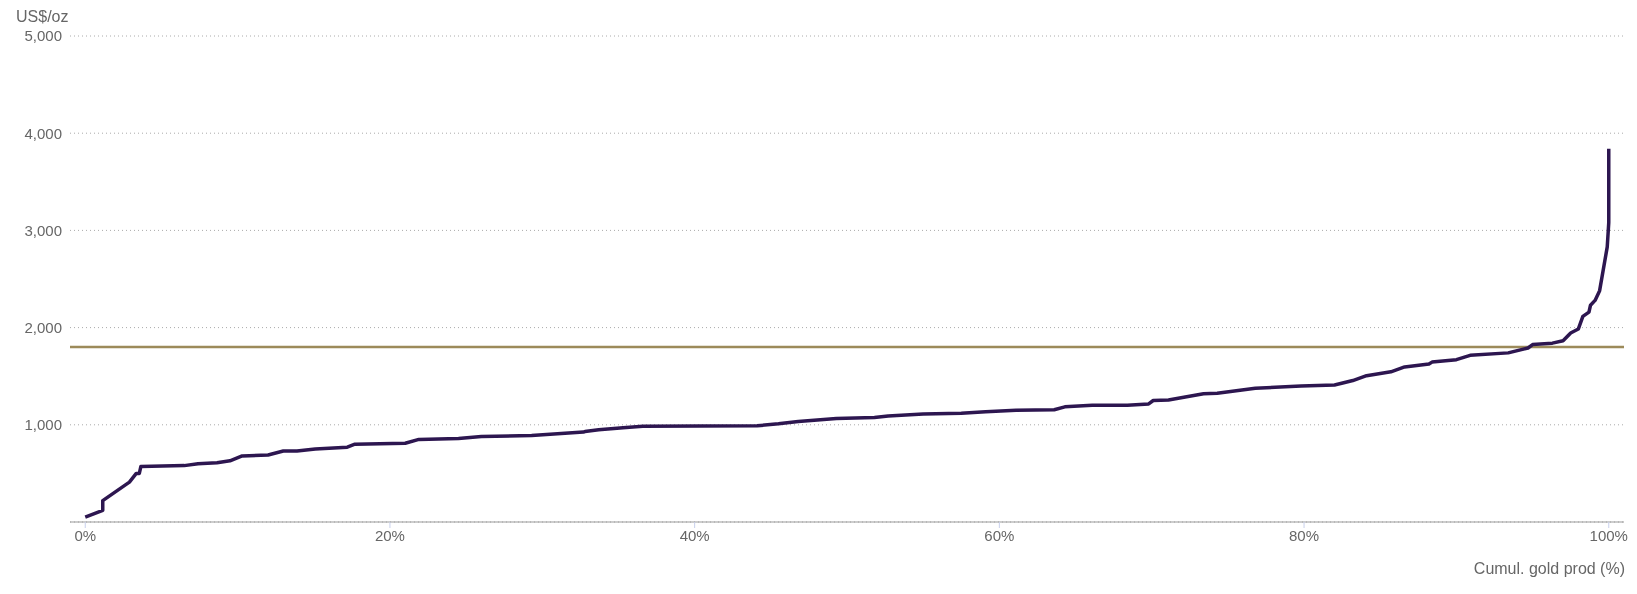 The height and width of the screenshot is (594, 1637). What do you see at coordinates (1549, 569) in the screenshot?
I see `x-axis-title: Cumul. gold prod (%)` at bounding box center [1549, 569].